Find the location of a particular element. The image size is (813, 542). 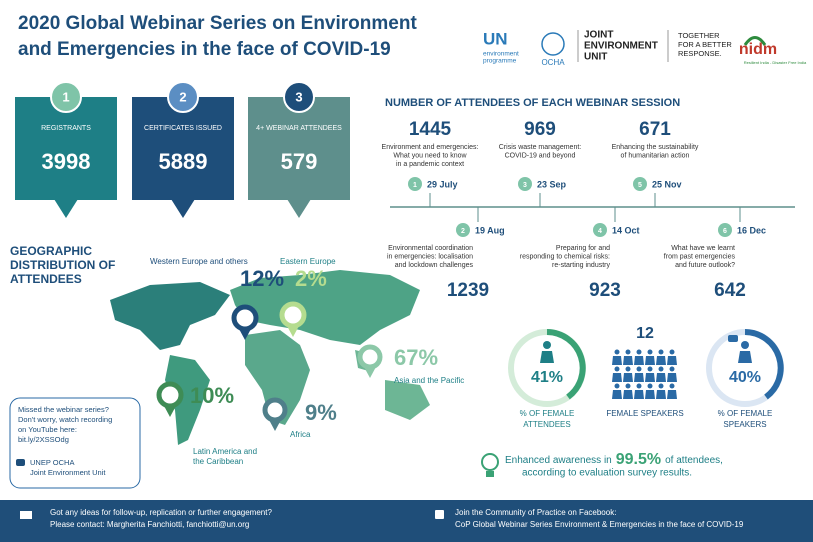

missed-text: Don't worry, watch recording is located at coordinates (65, 419).